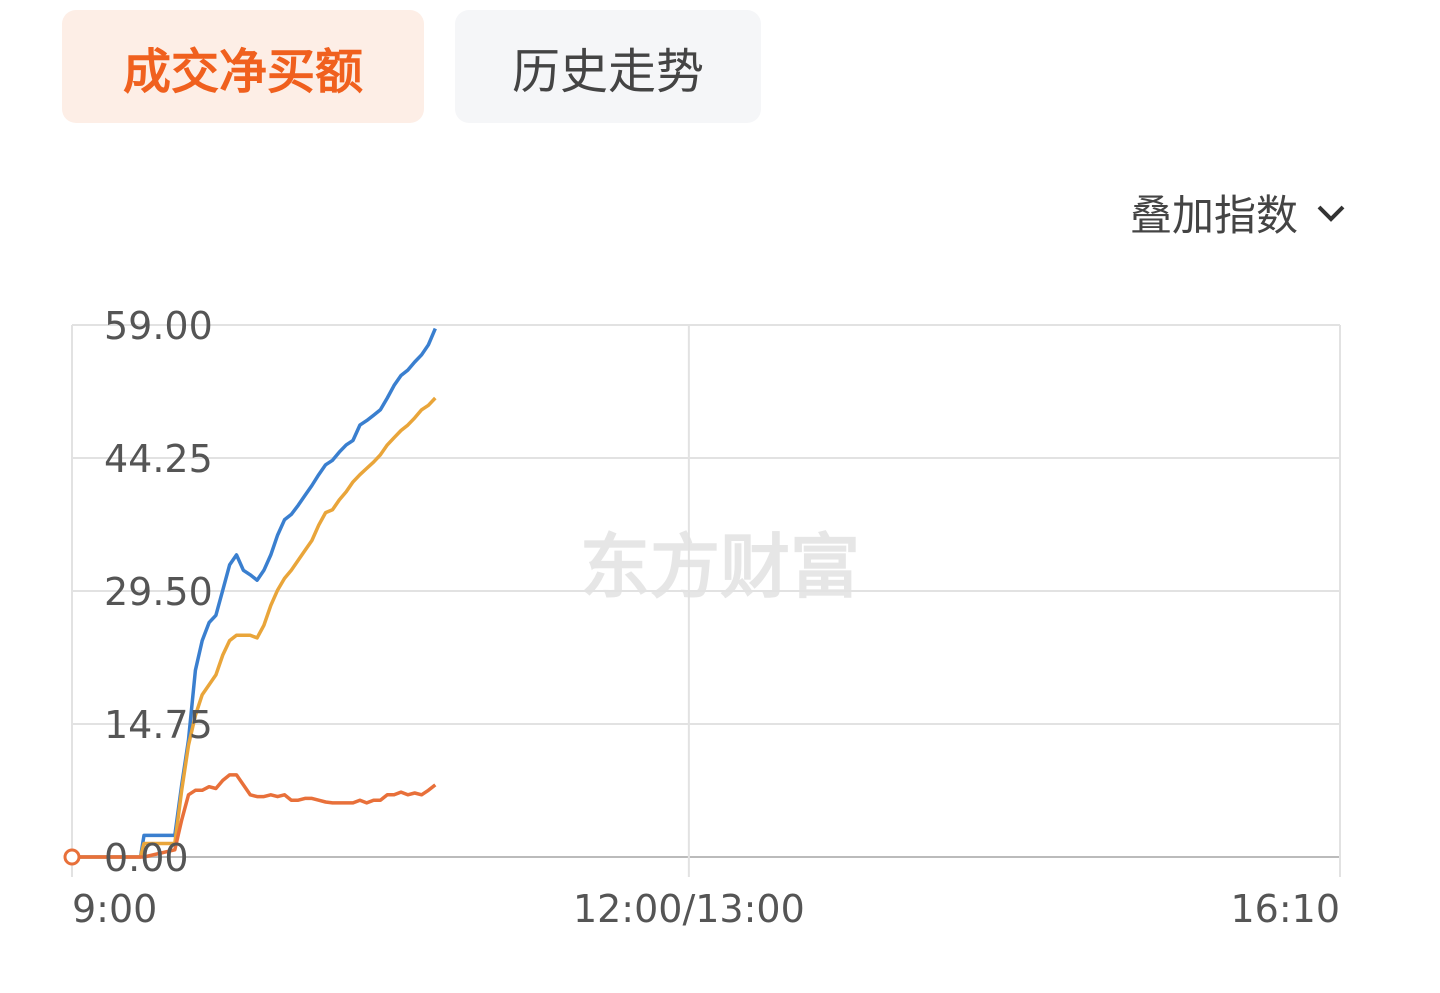 This screenshot has width=1440, height=993. Describe the element at coordinates (114, 909) in the screenshot. I see `x-tick-label: 9:00` at that location.